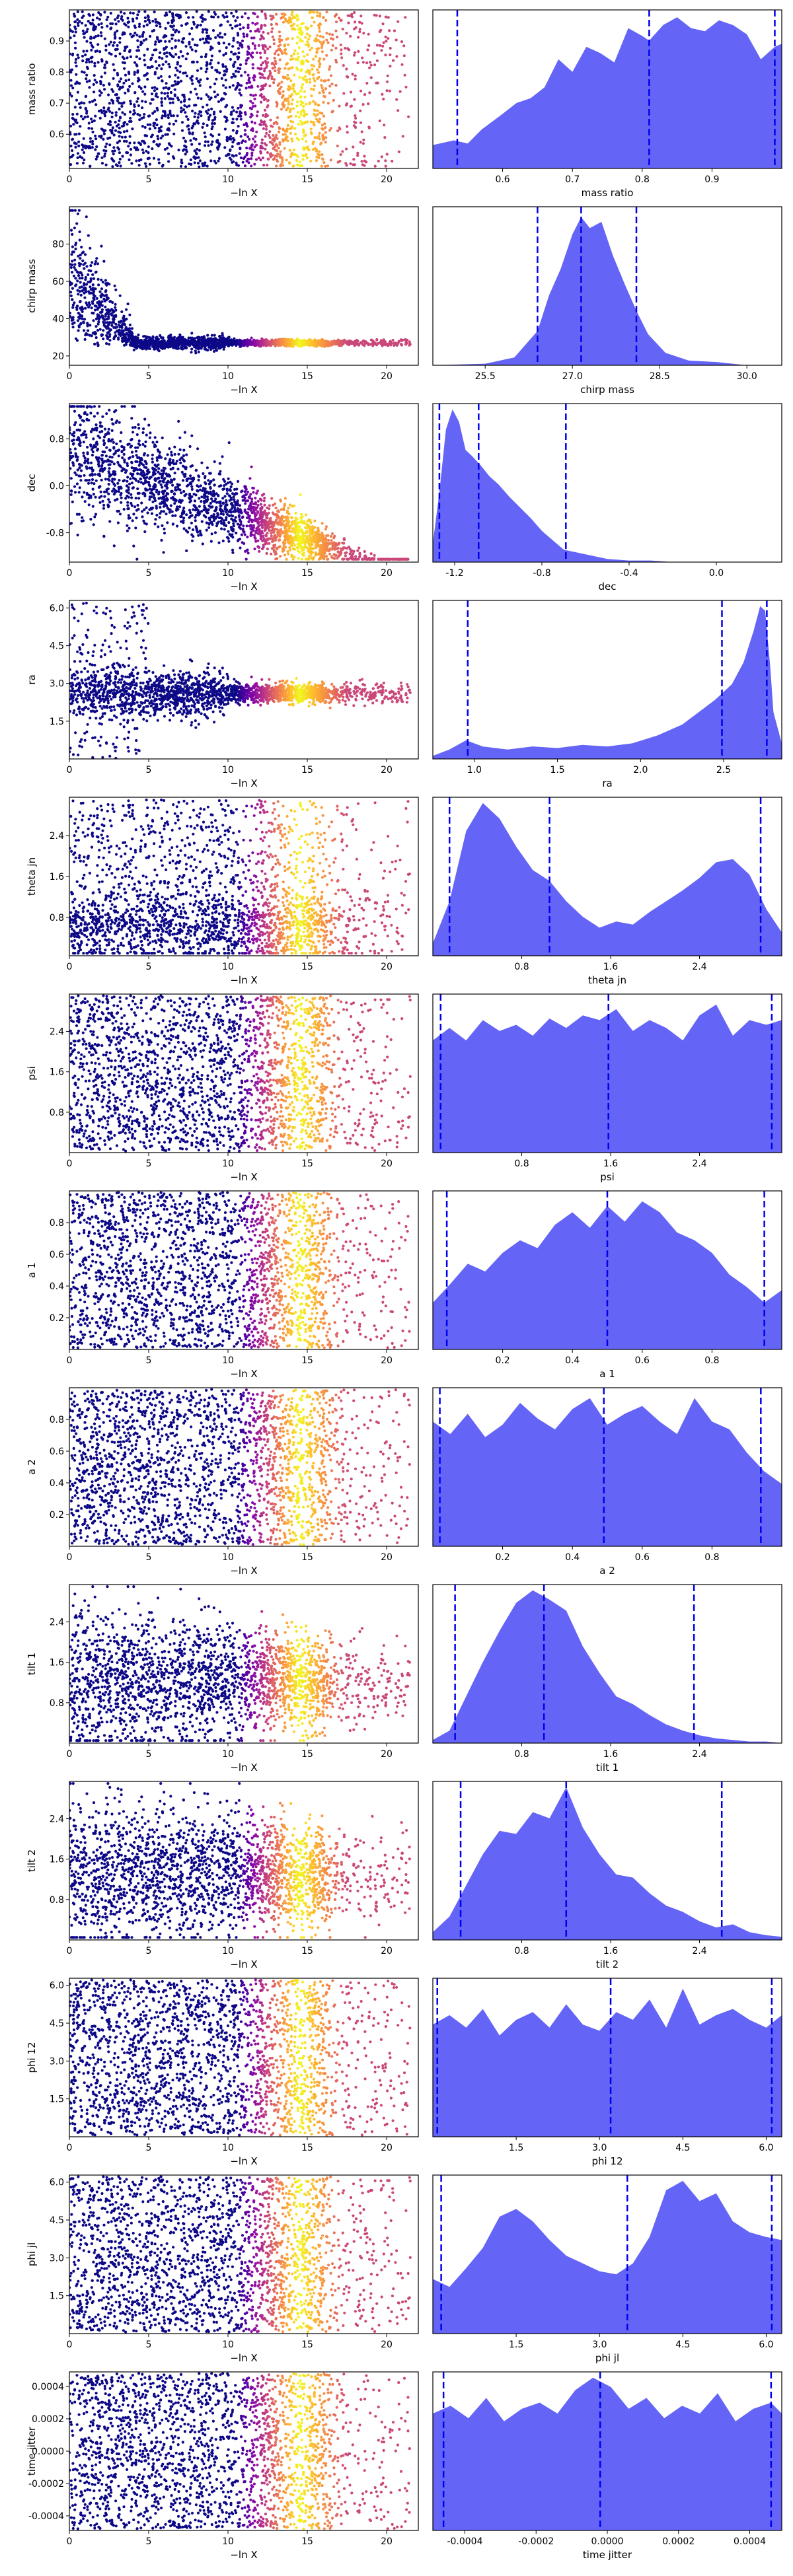 This screenshot has height=2576, width=793. What do you see at coordinates (32, 286) in the screenshot?
I see `scatter-ylabel: chirp mass` at bounding box center [32, 286].